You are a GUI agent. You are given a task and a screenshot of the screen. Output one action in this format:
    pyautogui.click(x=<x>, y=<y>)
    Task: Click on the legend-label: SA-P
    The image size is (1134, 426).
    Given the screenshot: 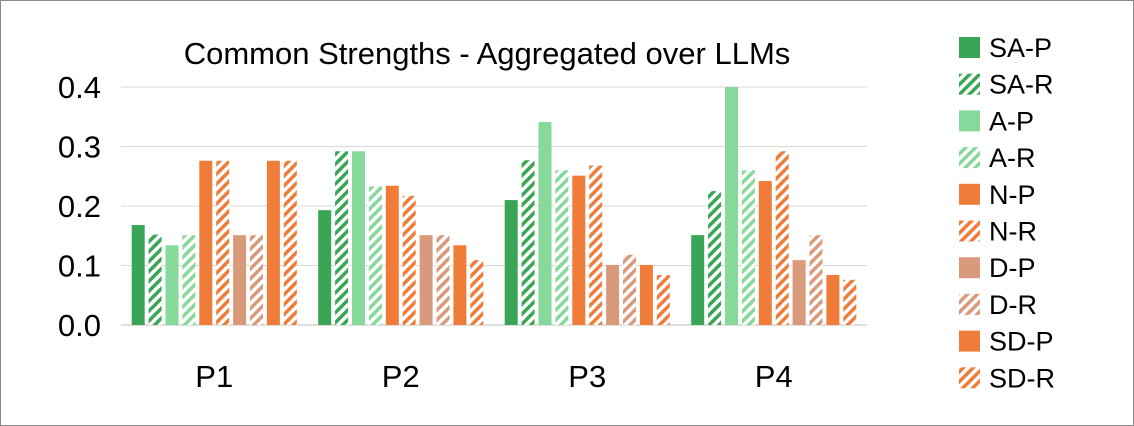 What is the action you would take?
    pyautogui.click(x=1020, y=48)
    